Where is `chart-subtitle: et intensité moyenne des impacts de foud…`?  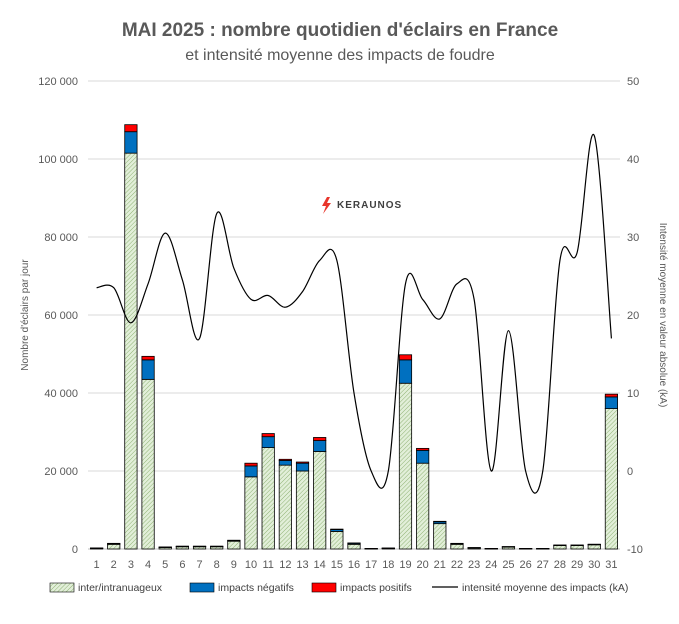
chart-subtitle: et intensité moyenne des impacts de foud… is located at coordinates (340, 55).